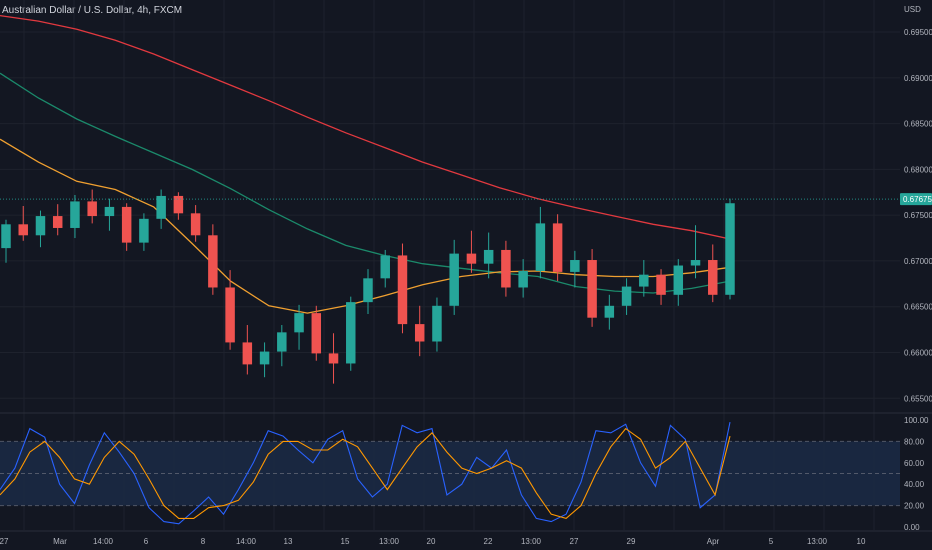  Describe the element at coordinates (918, 124) in the screenshot. I see `price-tick-label: 0.68500` at that location.